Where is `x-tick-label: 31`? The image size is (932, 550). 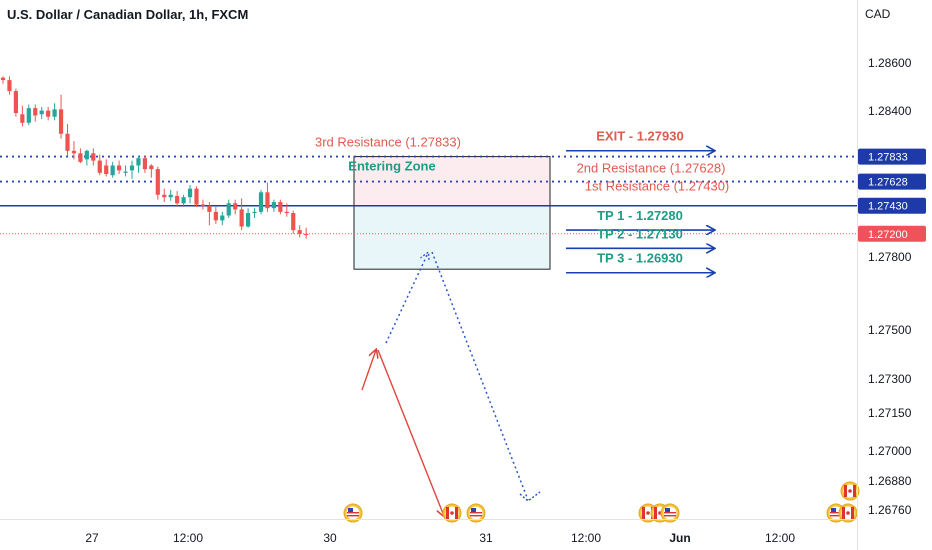
x-tick-label: 31 is located at coordinates (486, 538).